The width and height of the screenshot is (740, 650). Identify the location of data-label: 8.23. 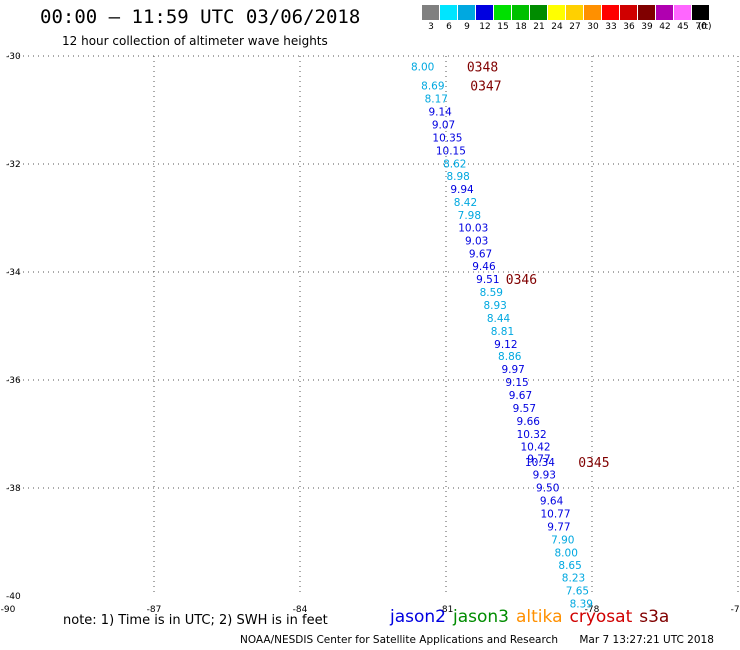
(573, 579).